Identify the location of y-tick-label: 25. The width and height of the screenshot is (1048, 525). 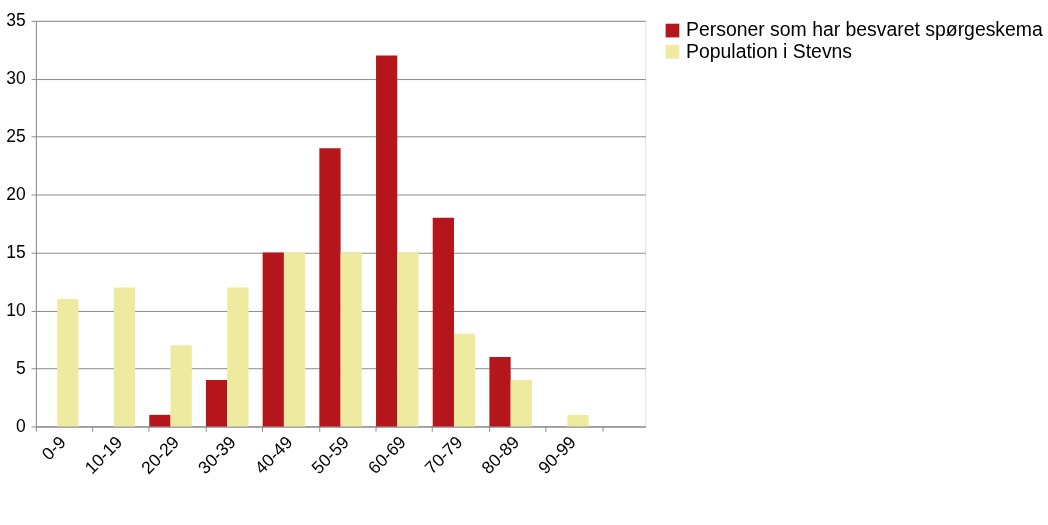
(16, 136).